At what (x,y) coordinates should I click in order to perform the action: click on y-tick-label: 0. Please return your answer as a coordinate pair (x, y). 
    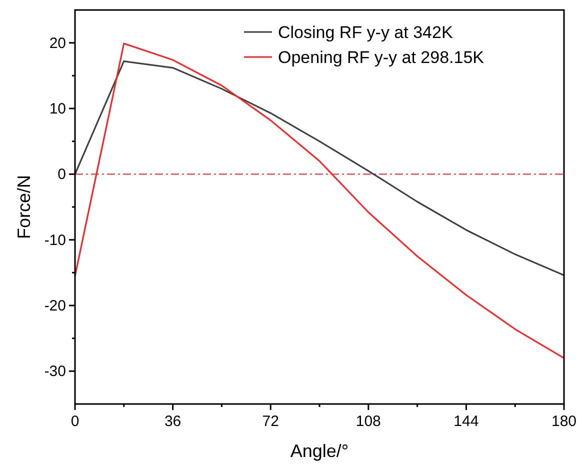
    Looking at the image, I should click on (62, 175).